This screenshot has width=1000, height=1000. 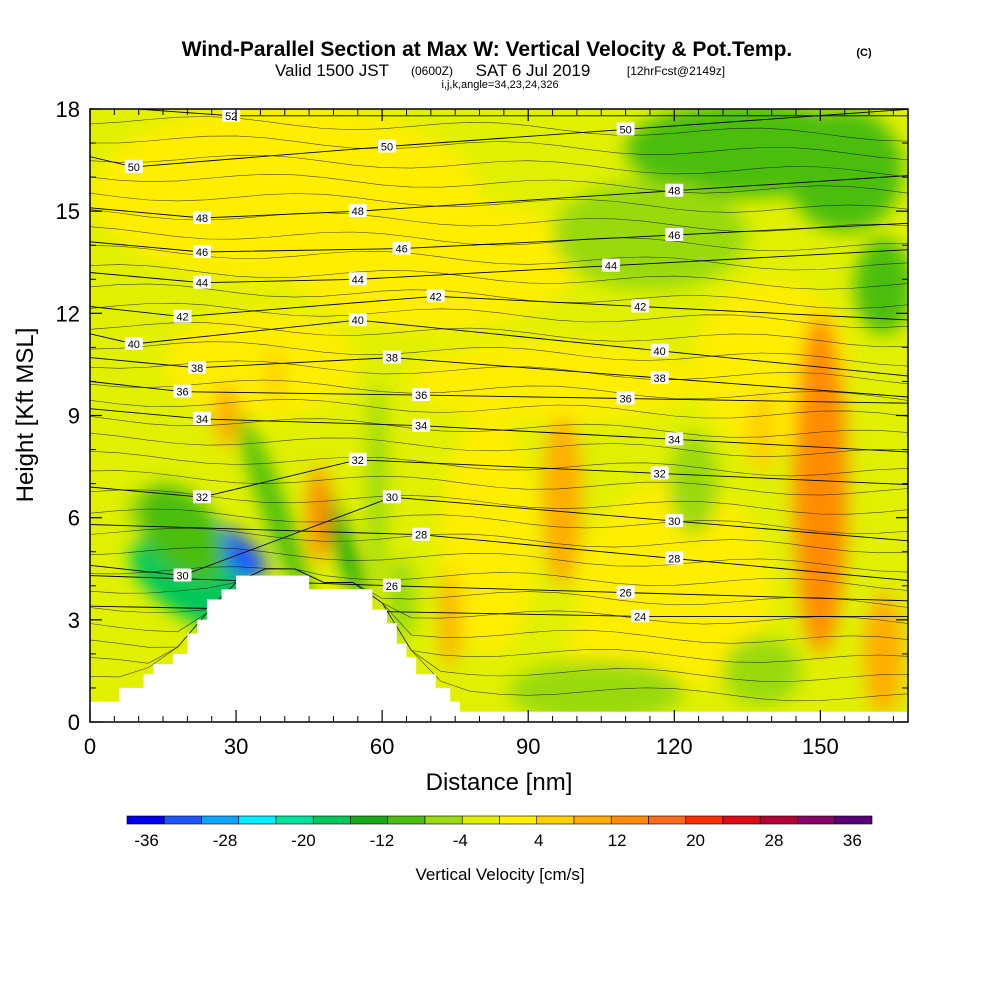 What do you see at coordinates (74, 722) in the screenshot?
I see `y-tick-label: 0` at bounding box center [74, 722].